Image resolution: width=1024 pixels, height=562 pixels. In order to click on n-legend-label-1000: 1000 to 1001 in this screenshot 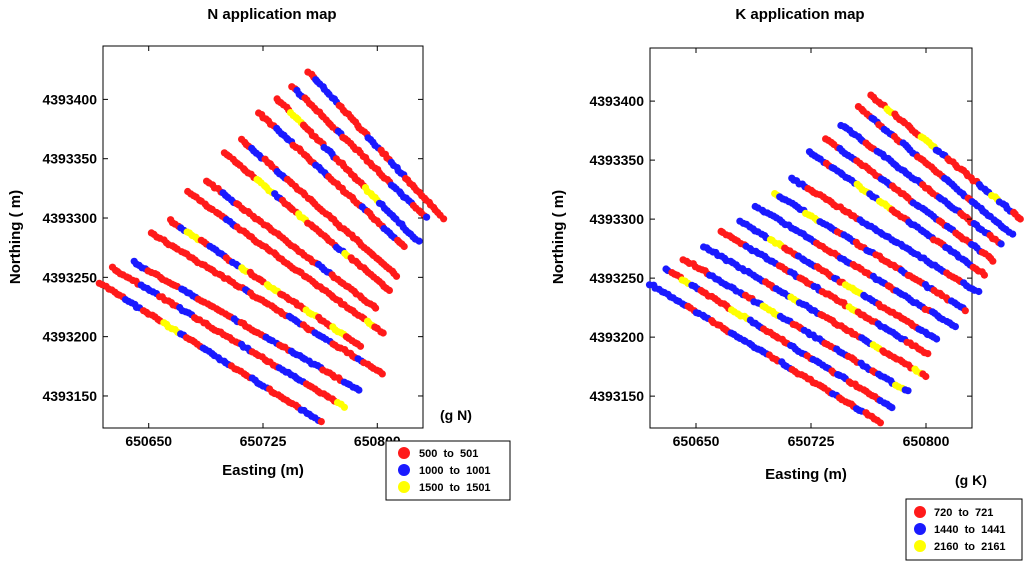, I will do `click(455, 471)`.